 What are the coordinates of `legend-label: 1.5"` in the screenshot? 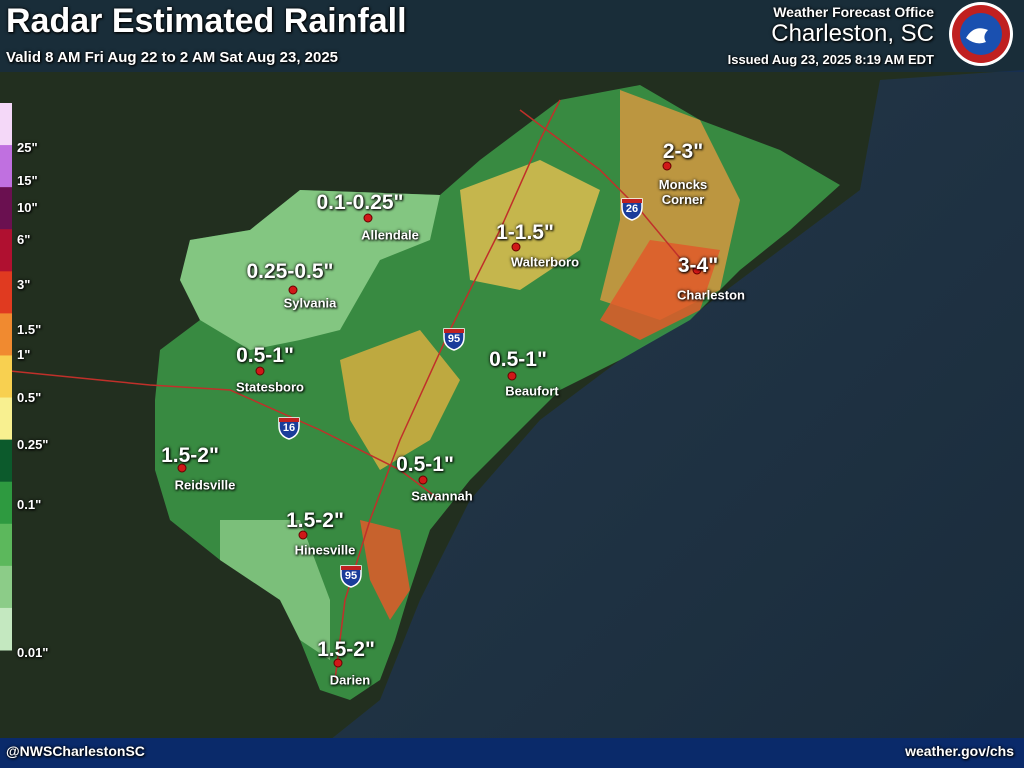 It's located at (29, 329).